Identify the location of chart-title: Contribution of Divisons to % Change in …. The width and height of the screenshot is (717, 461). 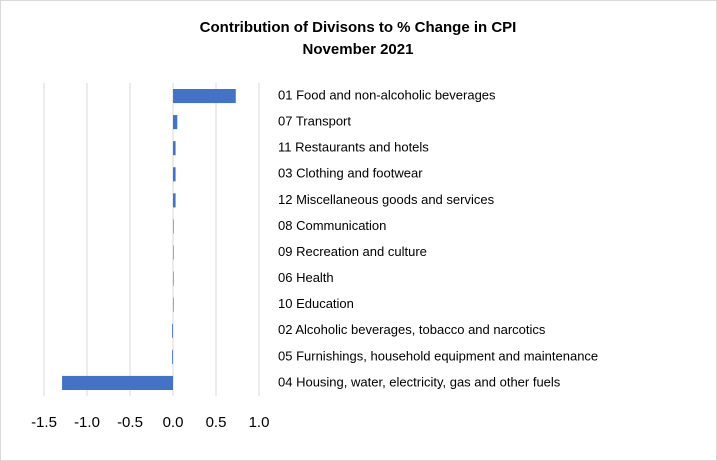
(358, 27).